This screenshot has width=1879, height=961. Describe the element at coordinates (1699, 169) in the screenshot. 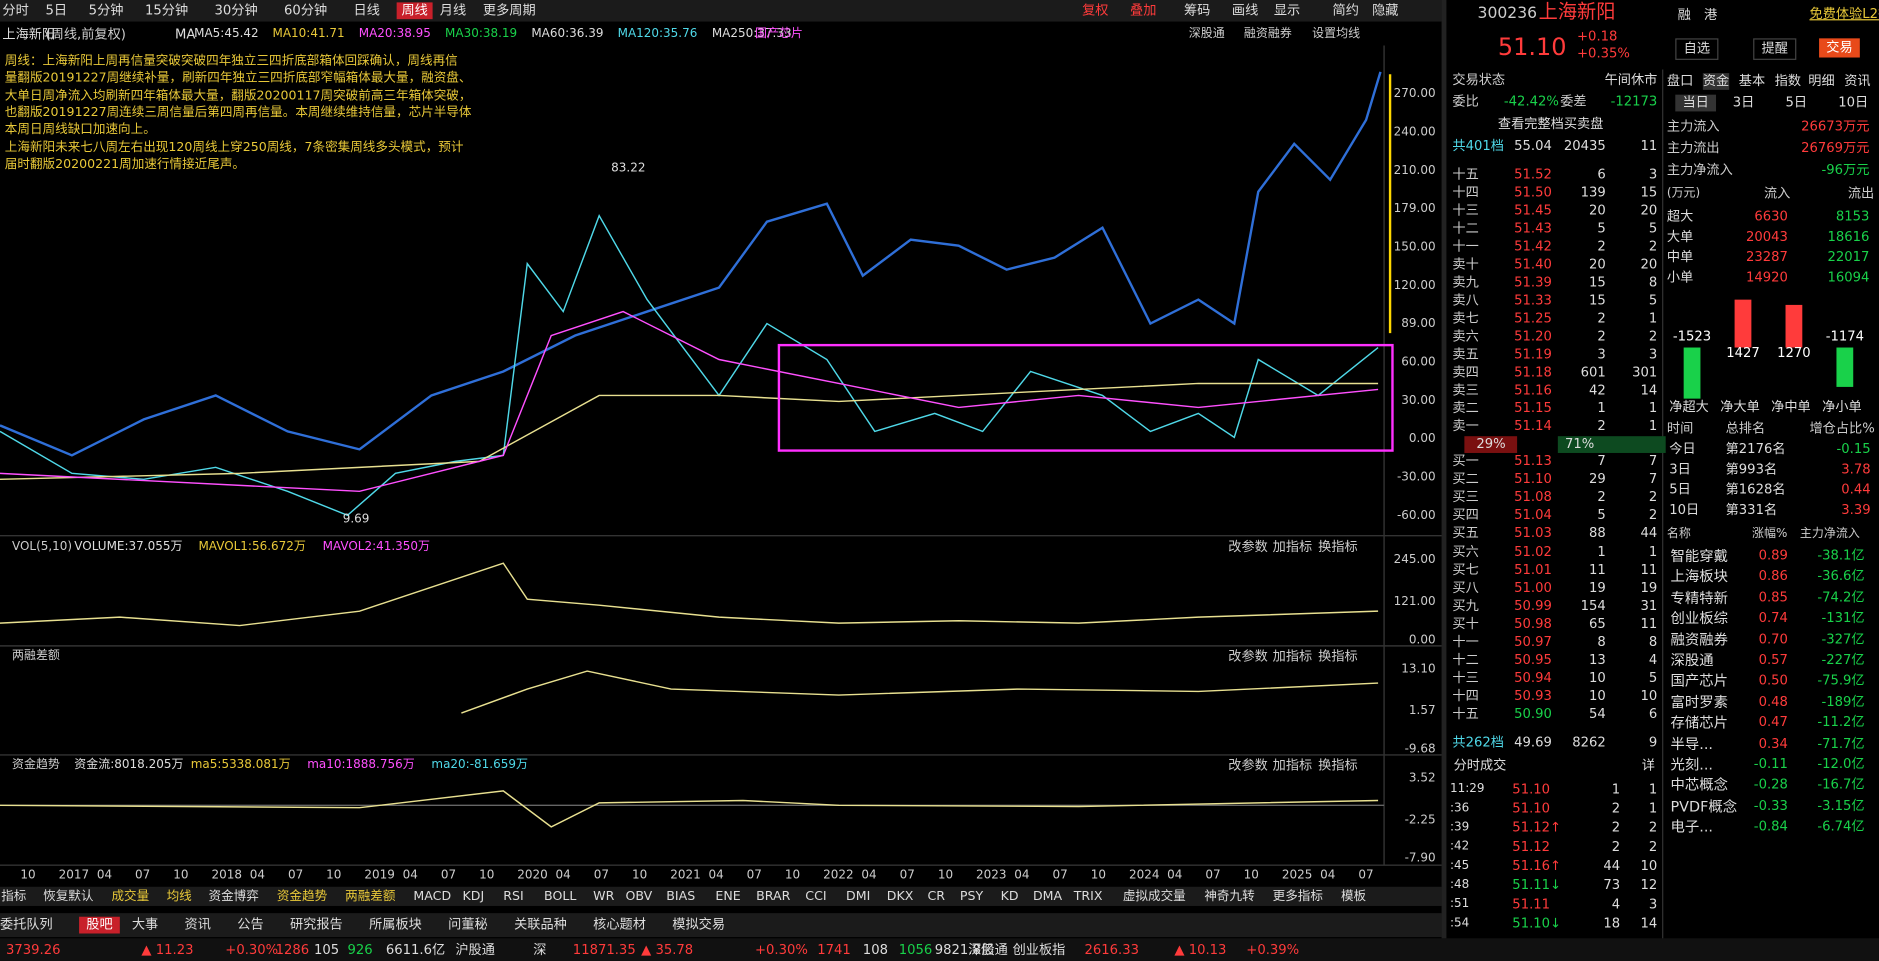

I see `label: 主力净流入` at that location.